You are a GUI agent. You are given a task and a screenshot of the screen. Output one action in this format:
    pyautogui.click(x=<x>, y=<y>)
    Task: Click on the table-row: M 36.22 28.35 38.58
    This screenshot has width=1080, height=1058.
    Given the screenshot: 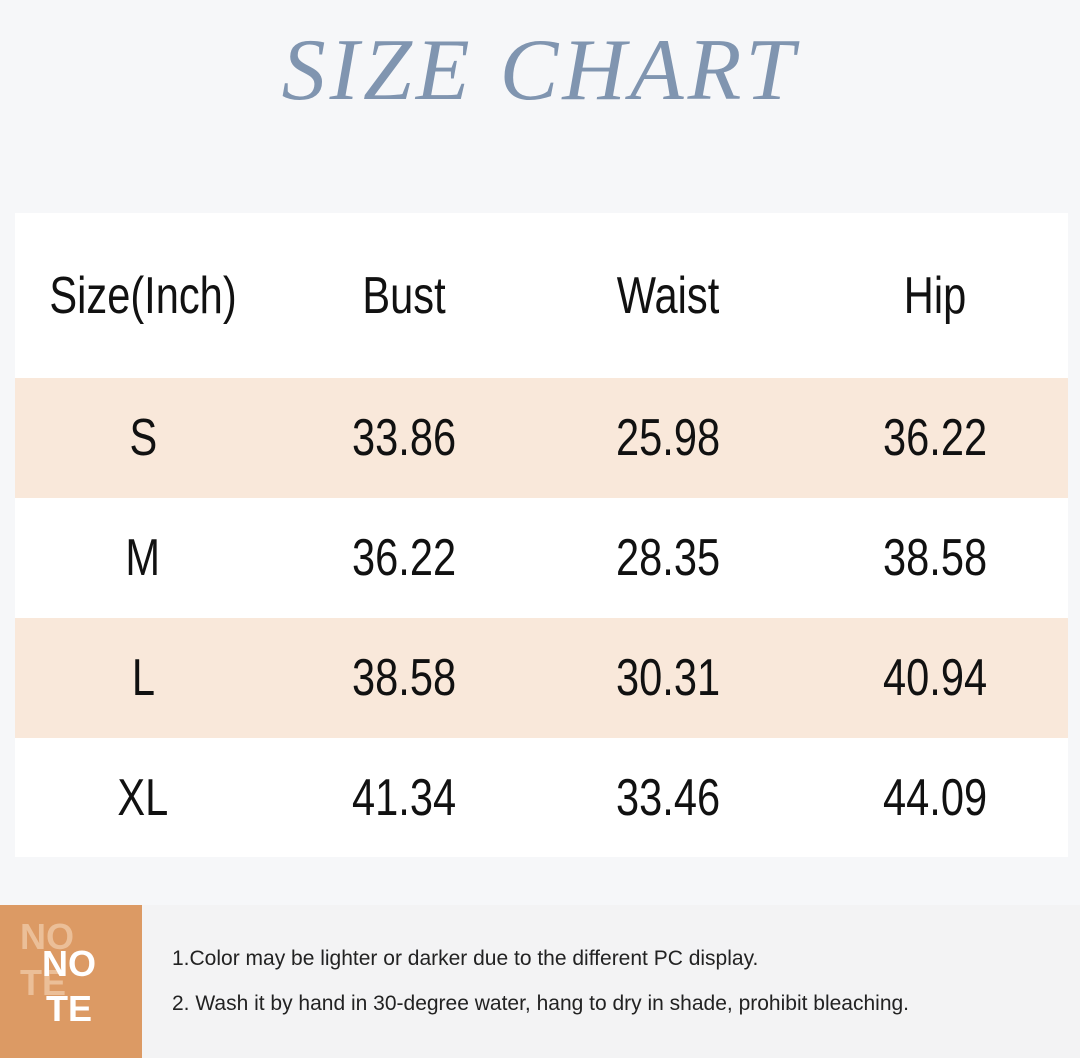 What is the action you would take?
    pyautogui.click(x=541, y=558)
    